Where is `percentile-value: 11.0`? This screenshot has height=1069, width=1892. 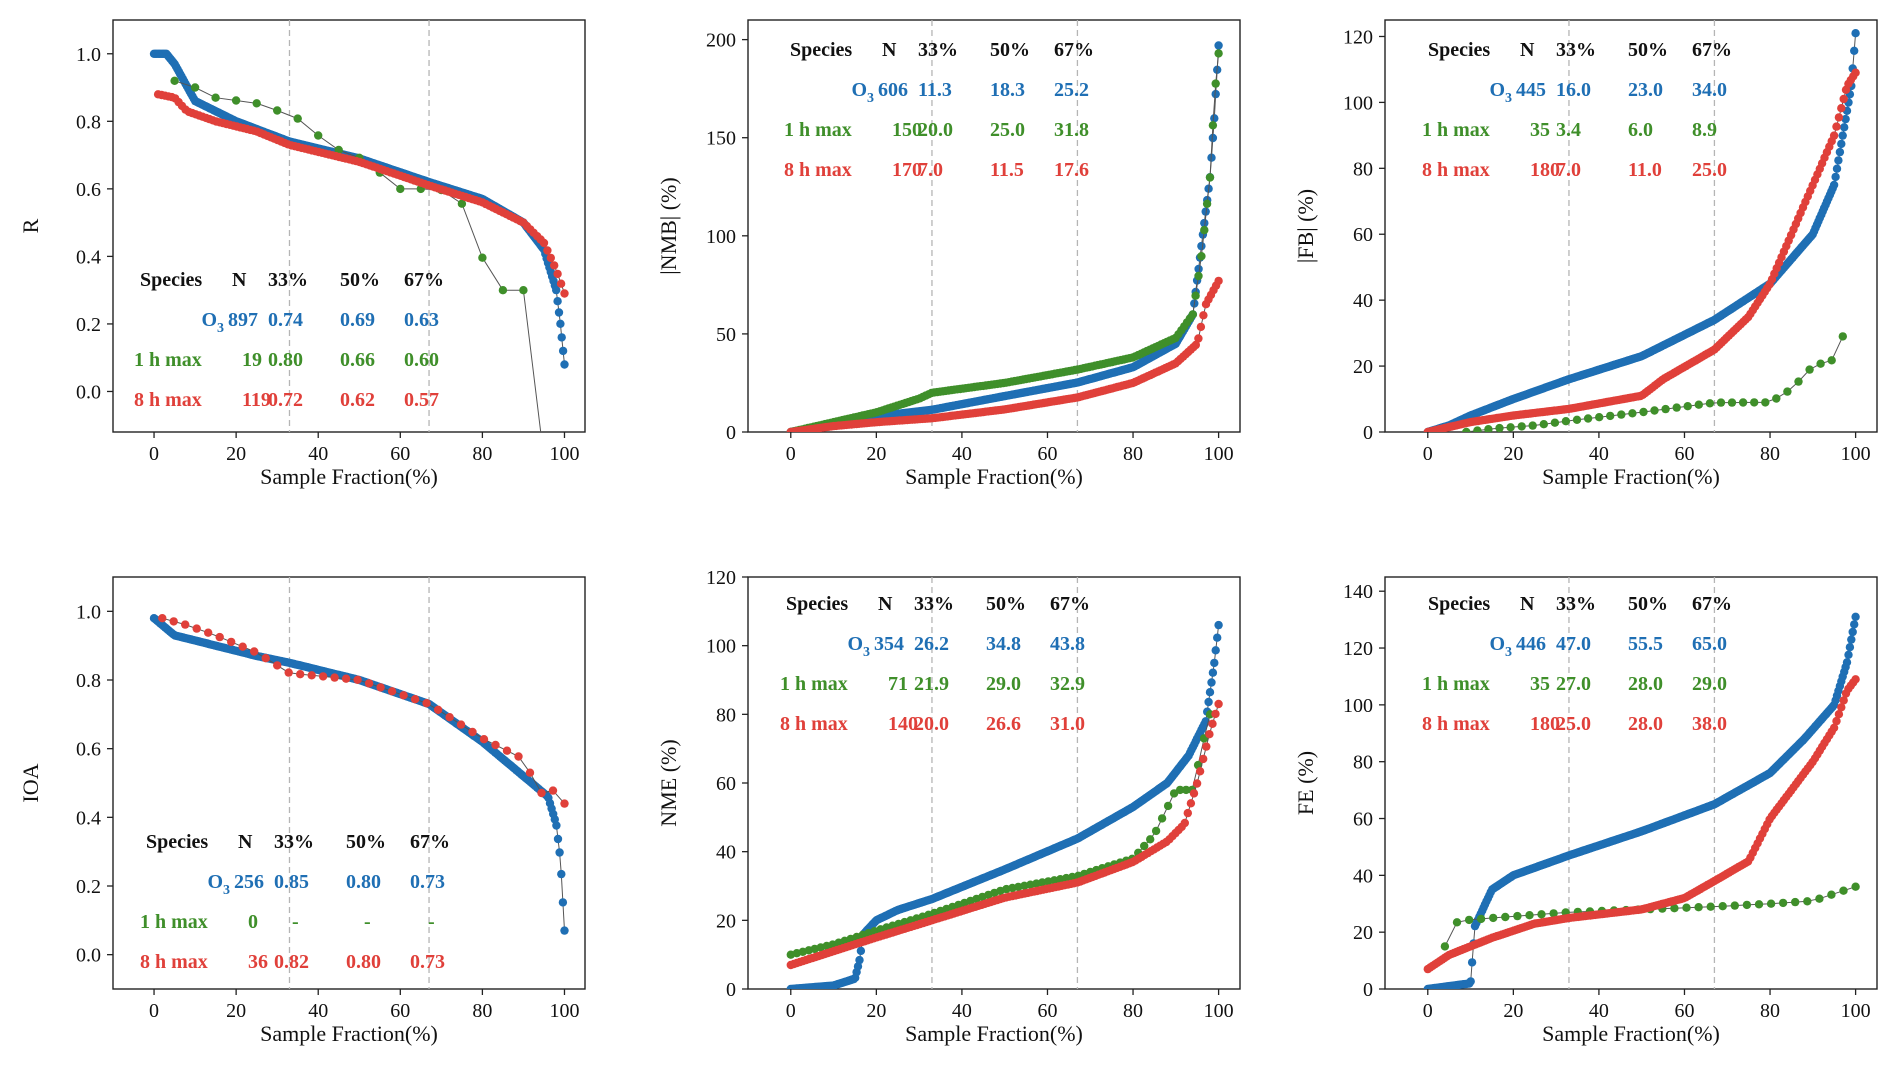
percentile-value: 11.0 is located at coordinates (1645, 170).